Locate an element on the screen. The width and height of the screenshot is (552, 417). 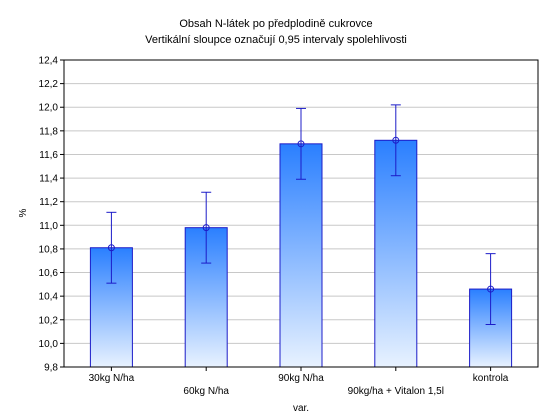
y-tick-label: 10,8 is located at coordinates (49, 249).